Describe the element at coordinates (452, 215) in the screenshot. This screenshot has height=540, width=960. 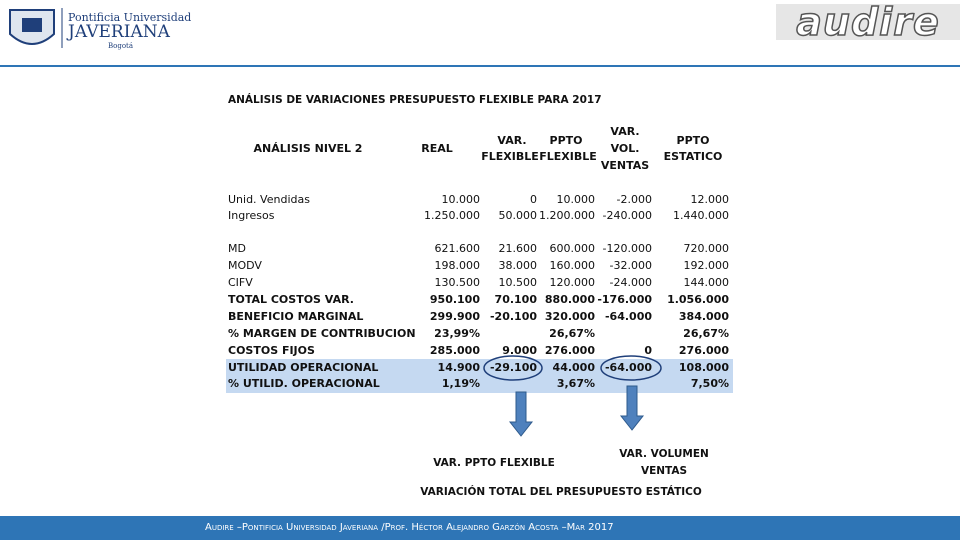
I see `cell-value: 1.250.000` at that location.